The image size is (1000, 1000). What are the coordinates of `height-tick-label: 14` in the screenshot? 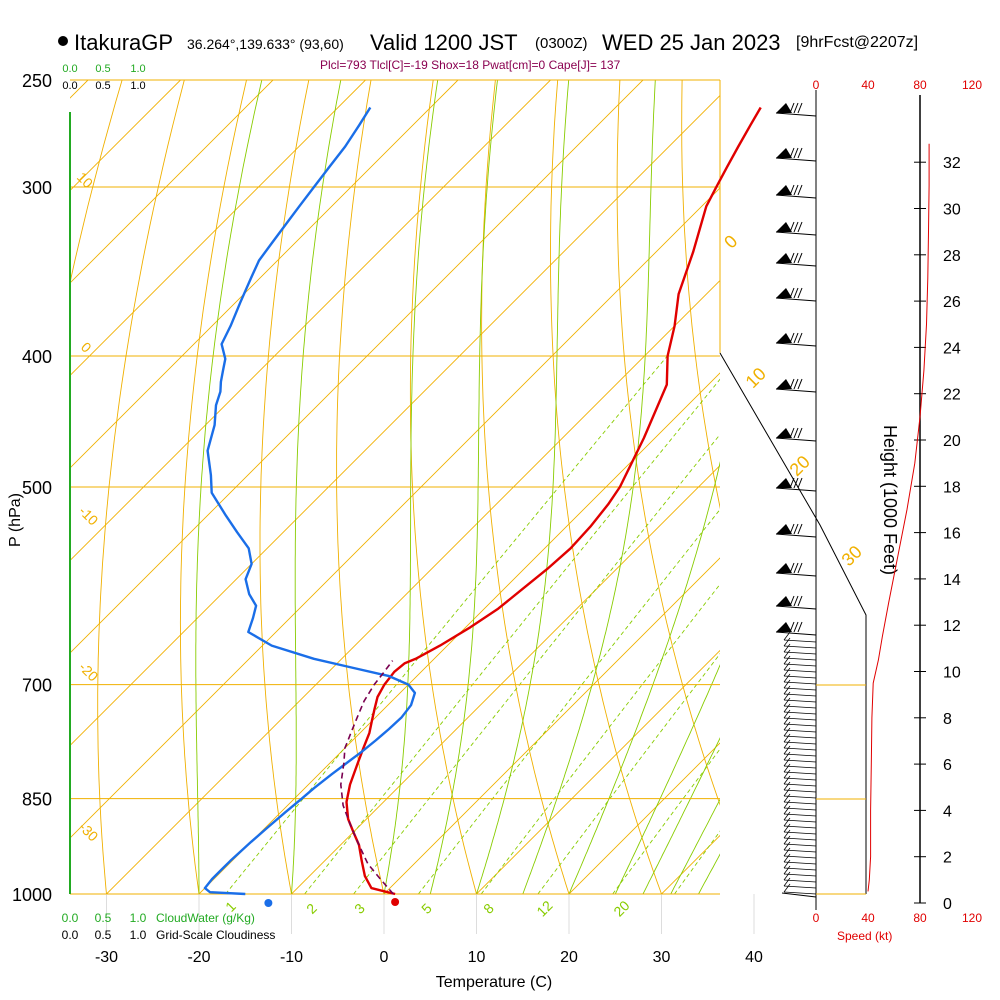 It's located at (952, 580).